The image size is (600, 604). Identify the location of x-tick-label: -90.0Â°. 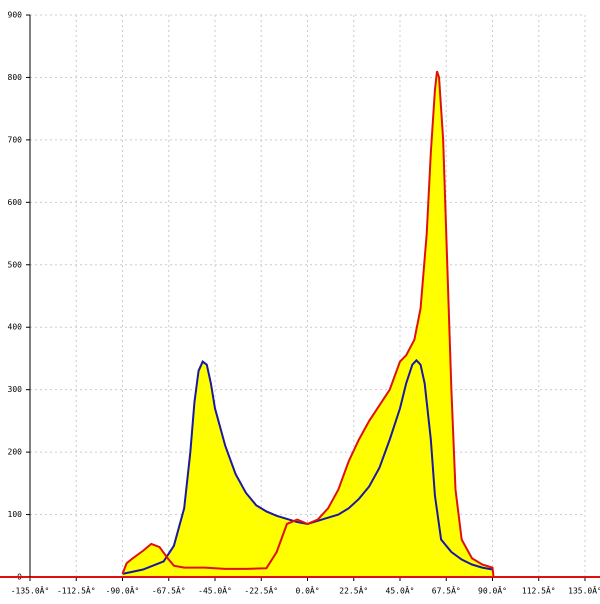
(123, 590).